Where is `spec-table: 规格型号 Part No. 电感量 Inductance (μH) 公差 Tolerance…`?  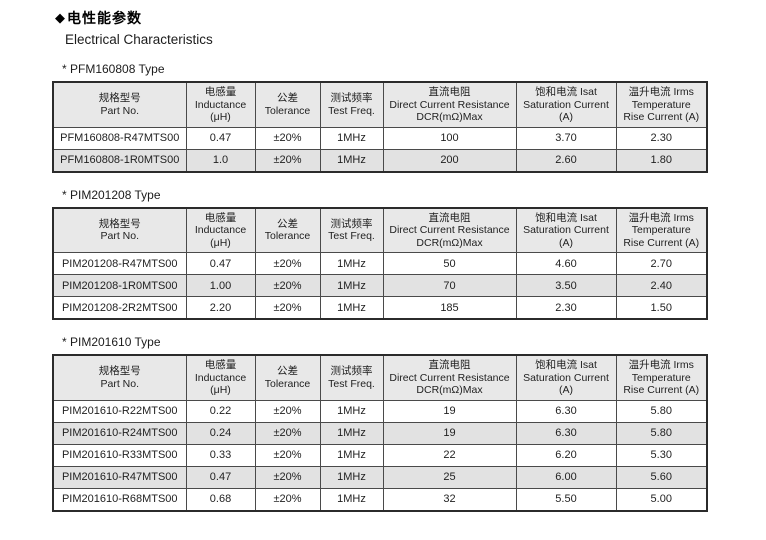 spec-table: 规格型号 Part No. 电感量 Inductance (μH) 公差 Tolerance… is located at coordinates (380, 127).